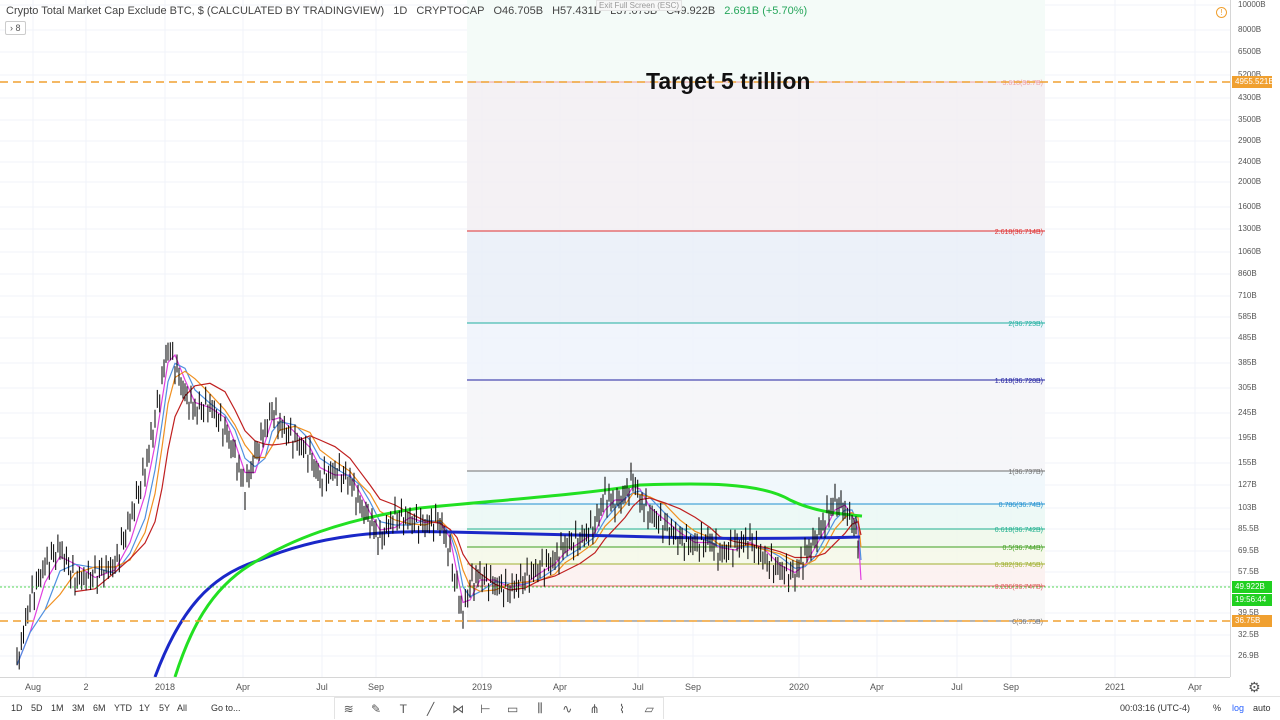 The width and height of the screenshot is (1280, 720). I want to click on fib-level-label: 0.786(36.74B), so click(1021, 505).